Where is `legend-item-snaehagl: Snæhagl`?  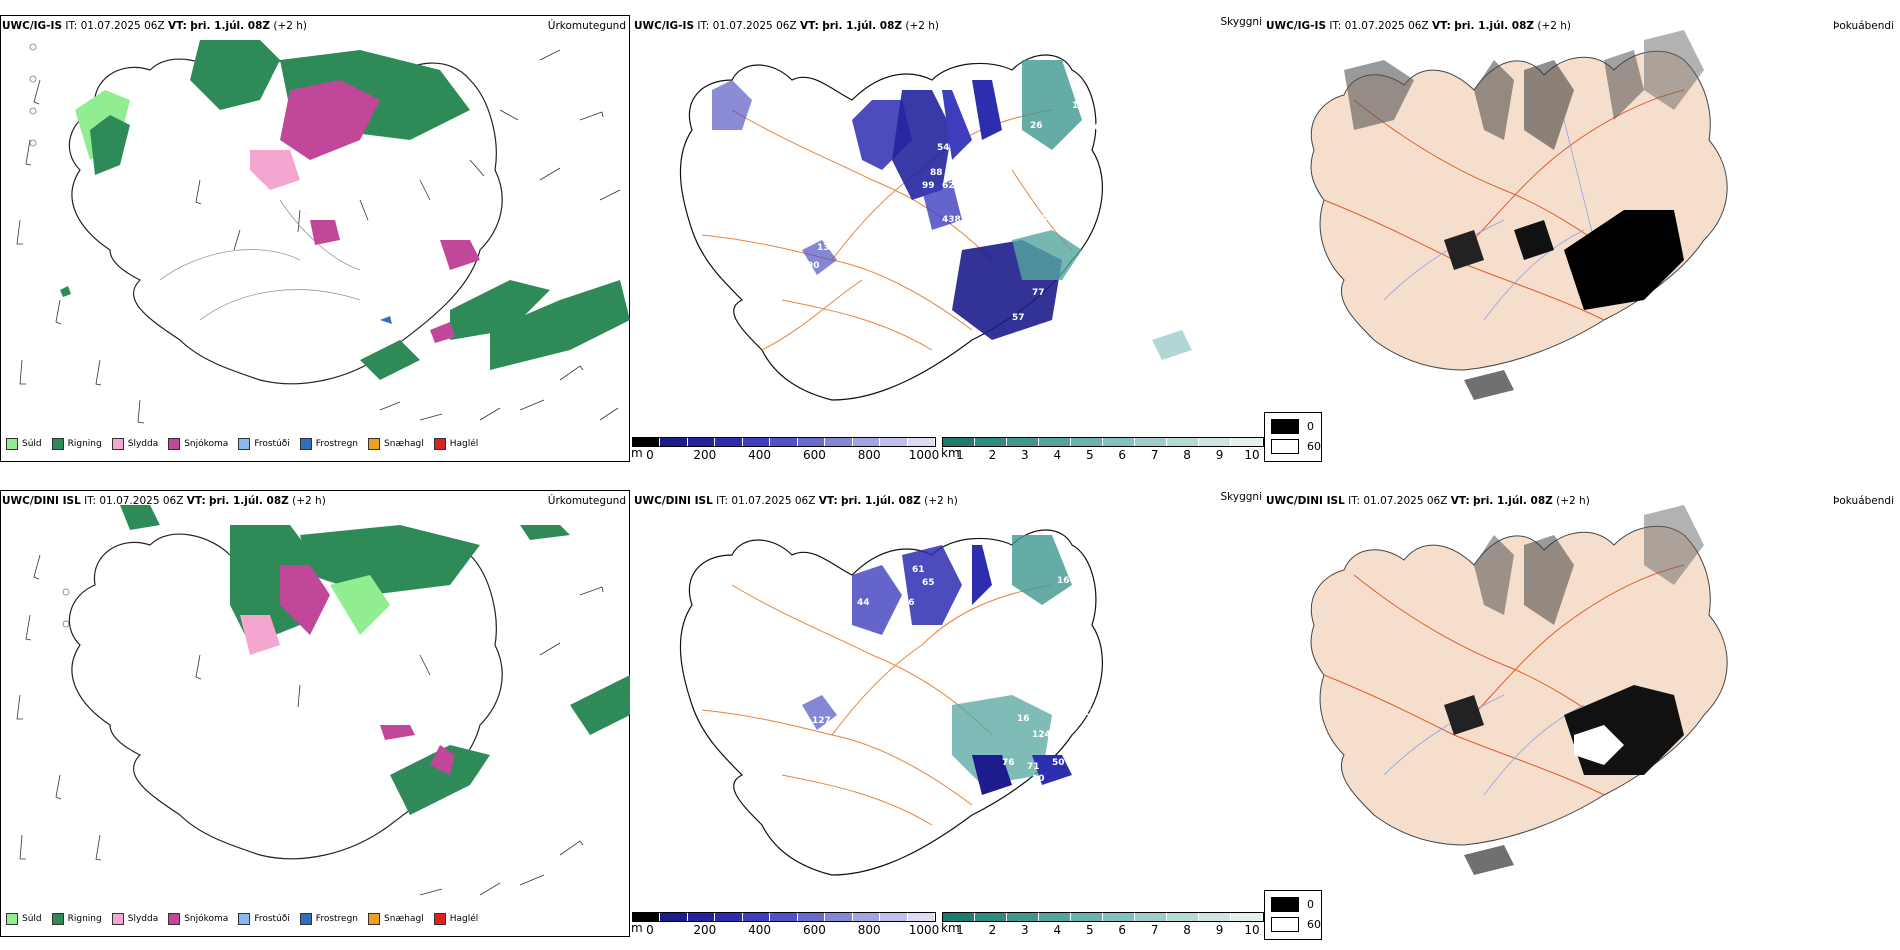
legend-item-snaehagl: Snæhagl is located at coordinates (396, 444).